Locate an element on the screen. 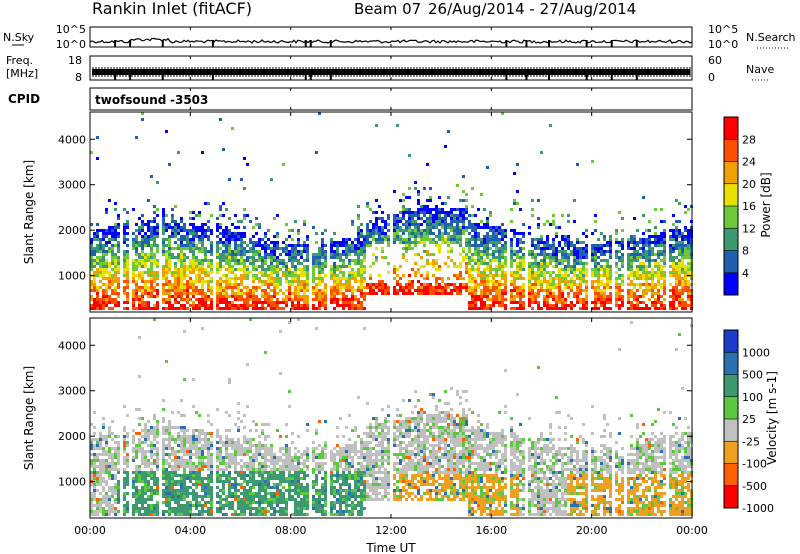  noise-left-tick-top: 10^5 is located at coordinates (71, 29).